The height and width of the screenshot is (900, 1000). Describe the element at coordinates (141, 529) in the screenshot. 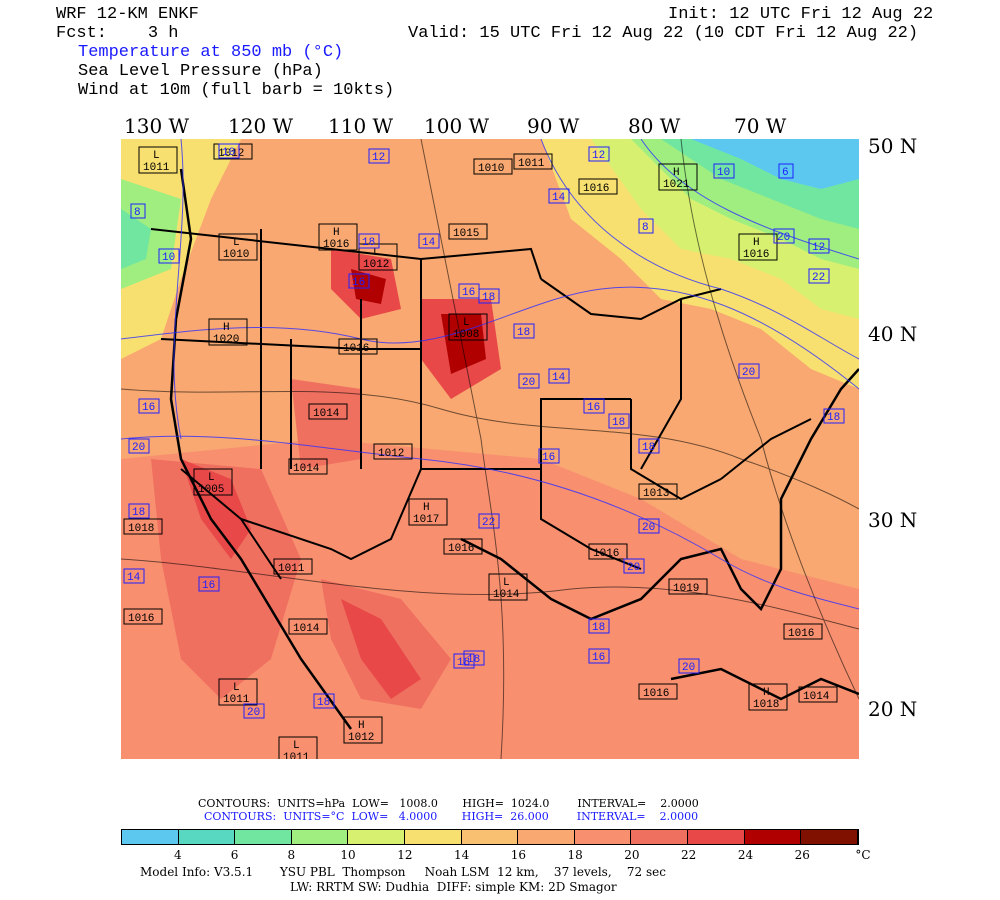

I see `svg-text: 1018` at that location.